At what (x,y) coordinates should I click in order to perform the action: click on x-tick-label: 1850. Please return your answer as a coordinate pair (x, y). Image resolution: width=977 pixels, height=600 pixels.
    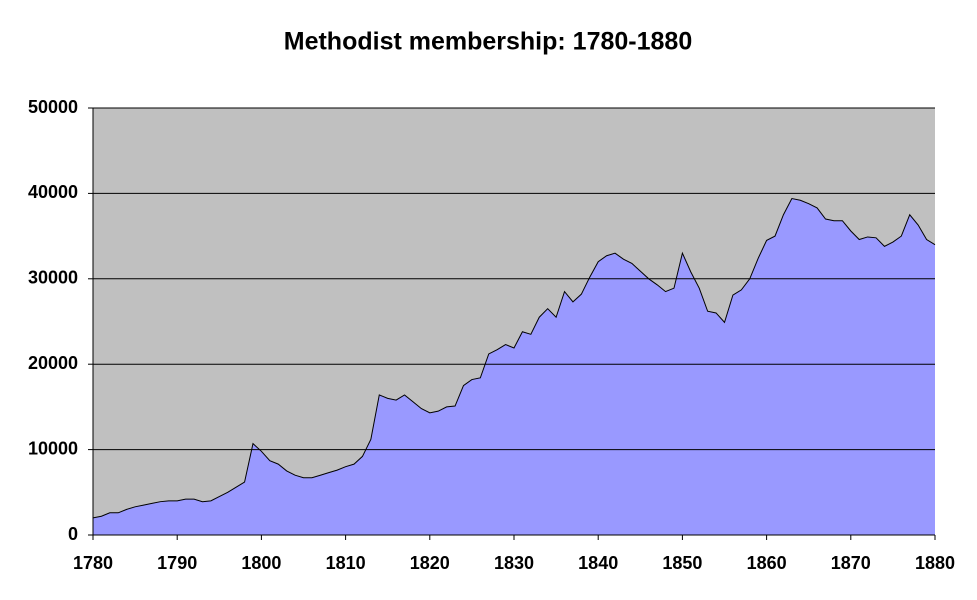
    Looking at the image, I should click on (682, 563).